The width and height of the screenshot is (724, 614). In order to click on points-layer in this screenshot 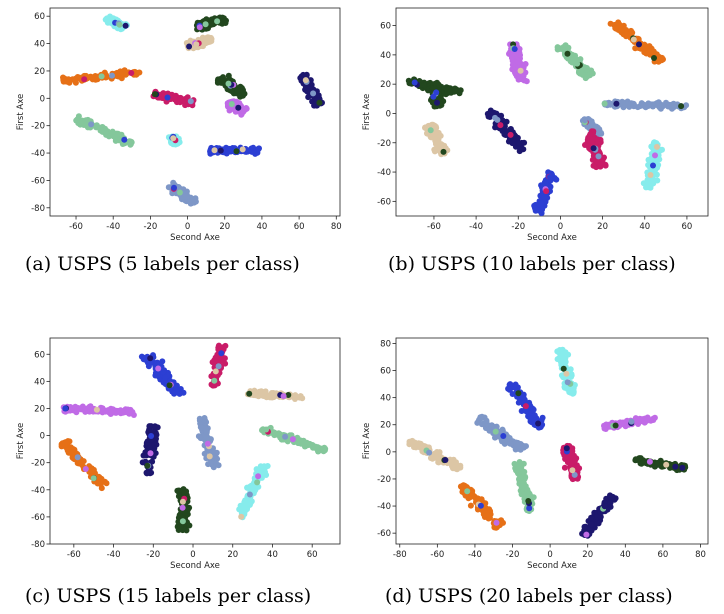, I will do `click(192, 110)`.